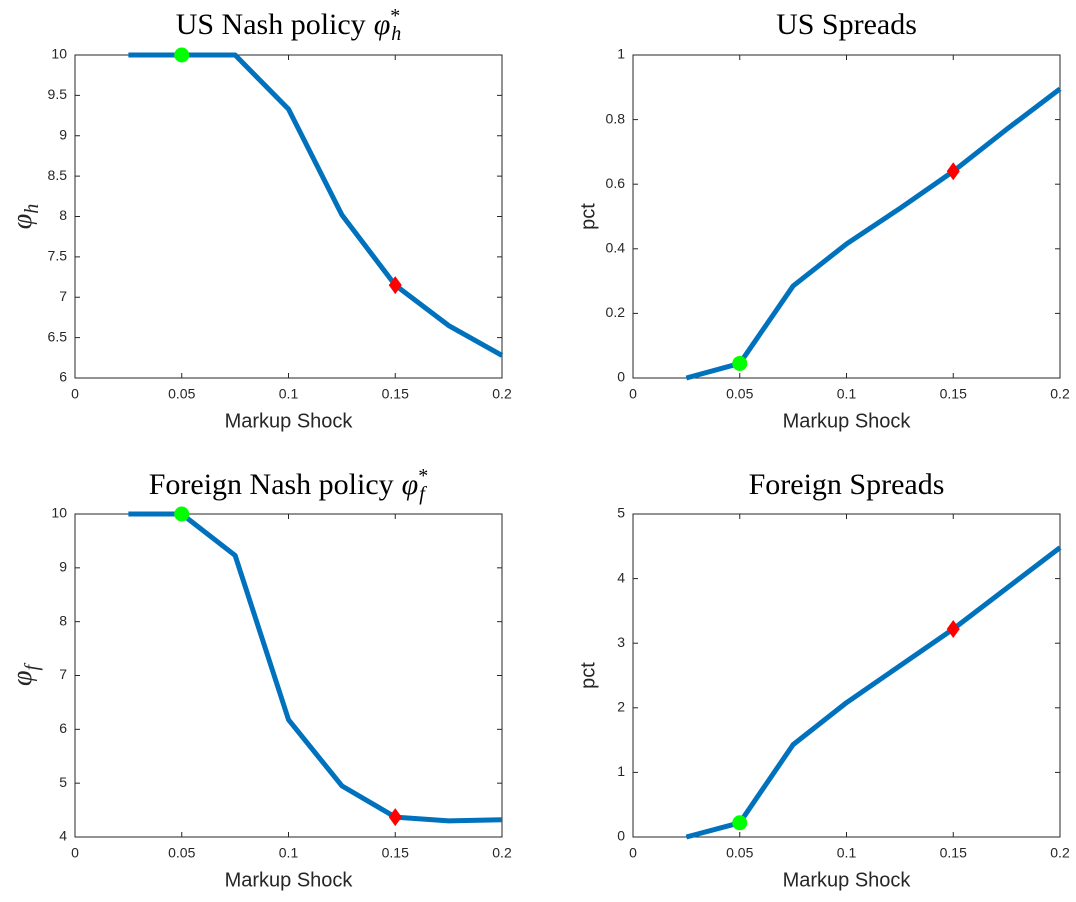 This screenshot has height=902, width=1076. I want to click on y-axis-label: φh, so click(24, 217).